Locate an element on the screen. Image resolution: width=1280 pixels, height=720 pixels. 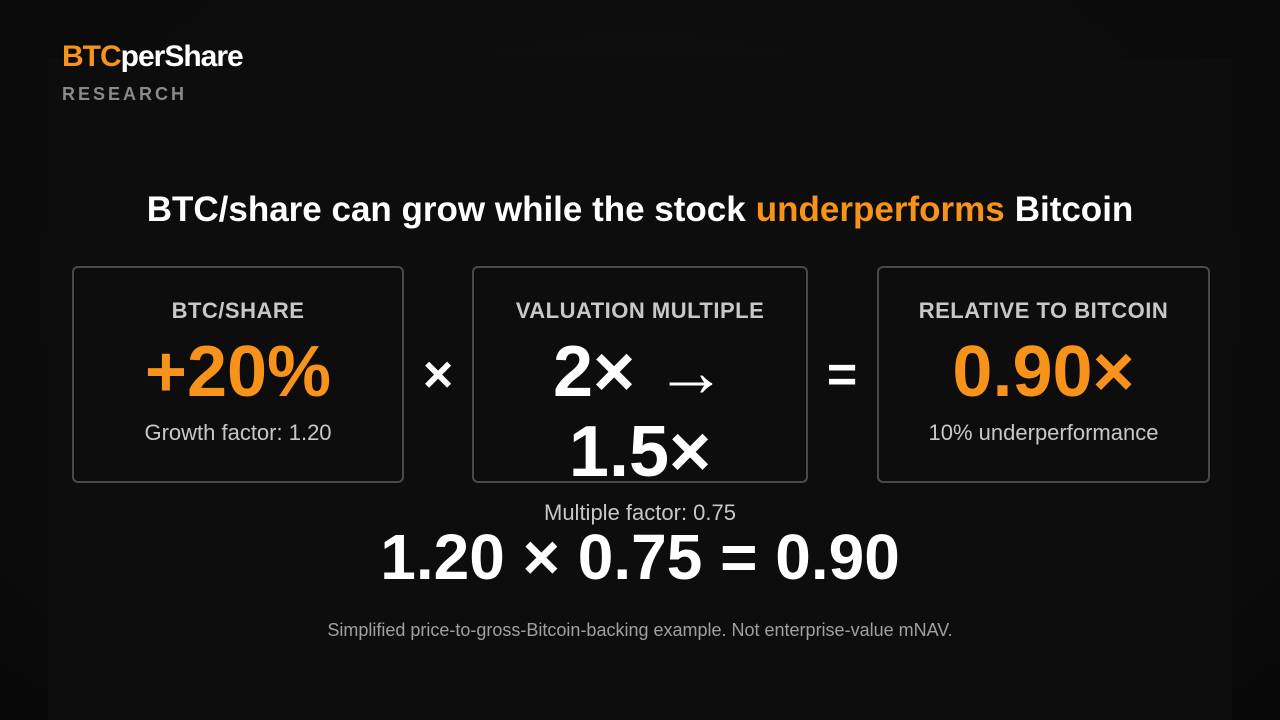
card-value: 0.90× is located at coordinates (1043, 372).